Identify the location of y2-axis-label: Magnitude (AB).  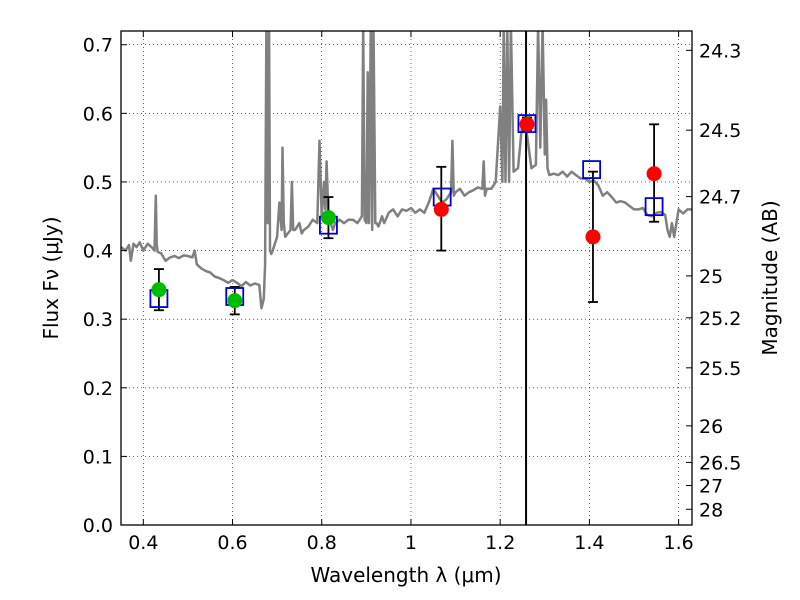
(770, 277).